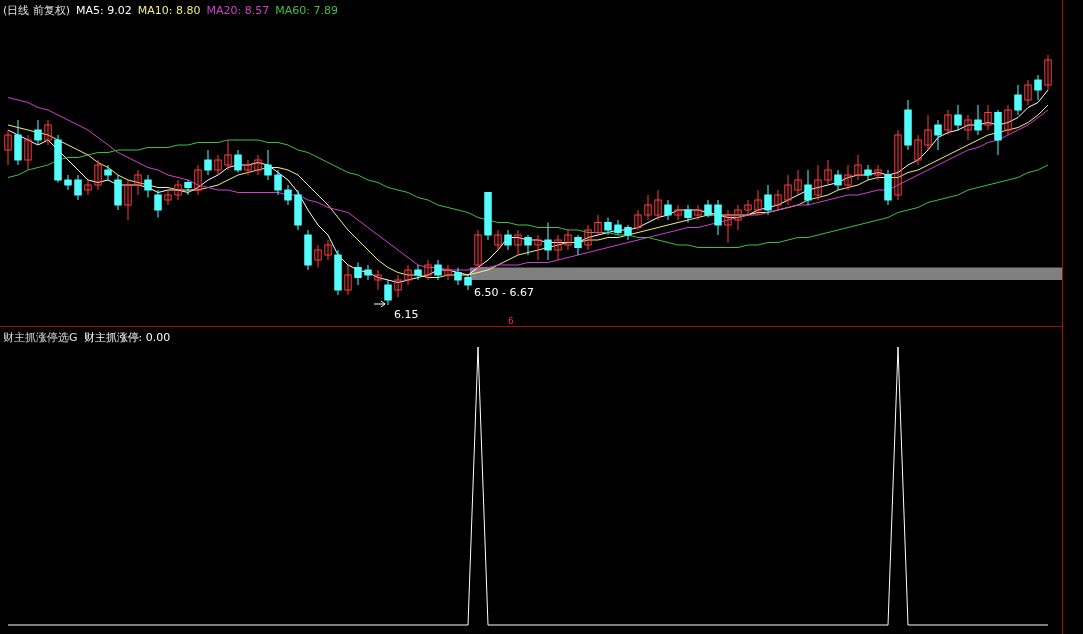  What do you see at coordinates (504, 292) in the screenshot?
I see `band-label: 6.50 - 6.67` at bounding box center [504, 292].